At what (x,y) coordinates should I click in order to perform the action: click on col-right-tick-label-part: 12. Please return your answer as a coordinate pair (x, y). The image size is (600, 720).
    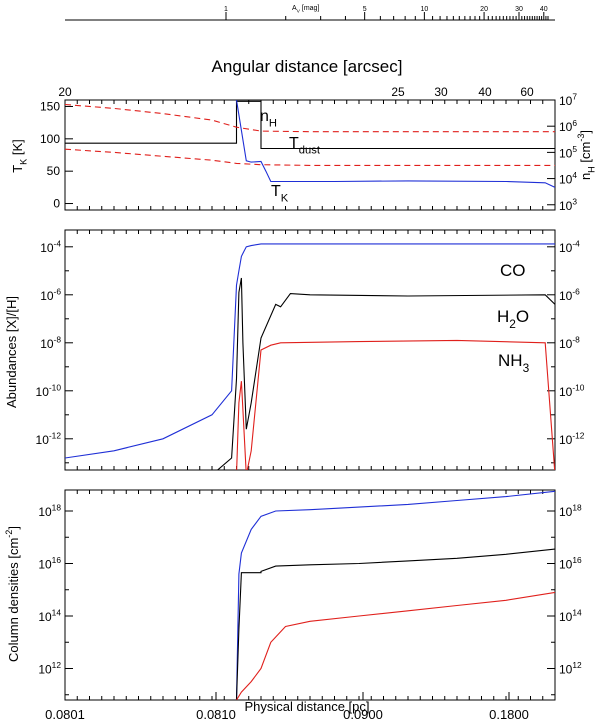
    Looking at the image, I should click on (577, 665).